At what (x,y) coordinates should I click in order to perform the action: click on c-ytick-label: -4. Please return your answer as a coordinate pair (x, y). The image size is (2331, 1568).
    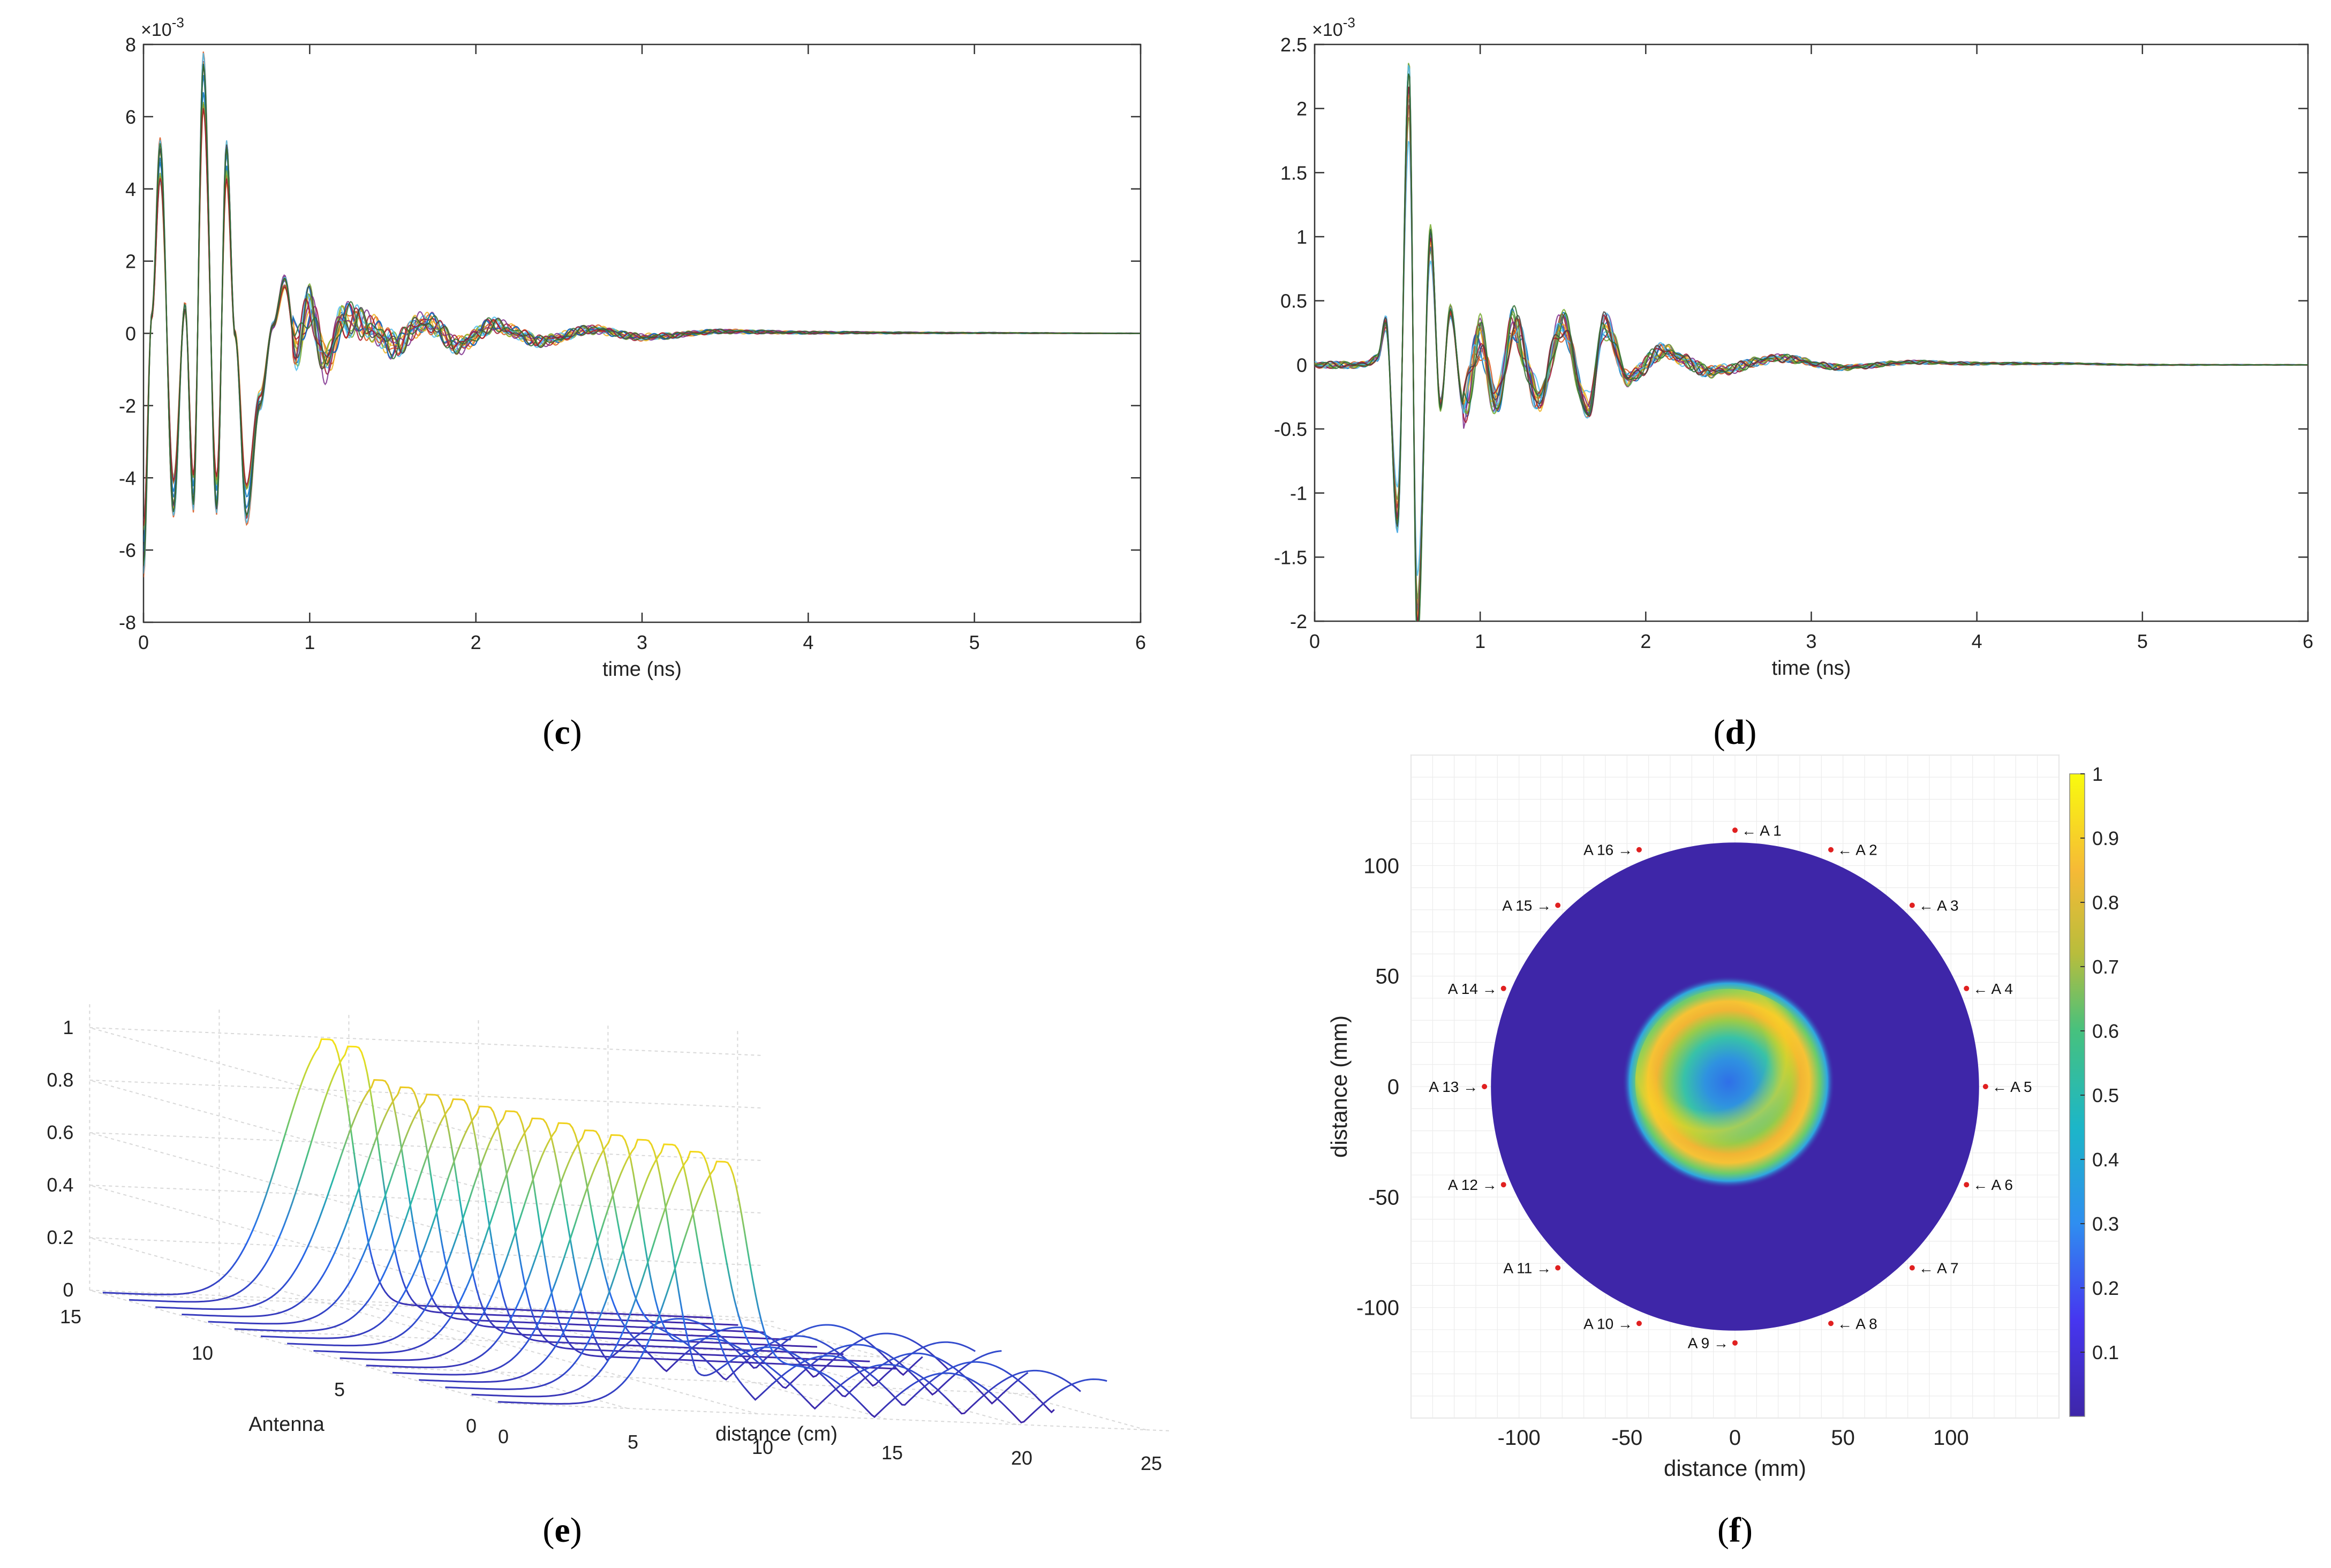
    Looking at the image, I should click on (127, 478).